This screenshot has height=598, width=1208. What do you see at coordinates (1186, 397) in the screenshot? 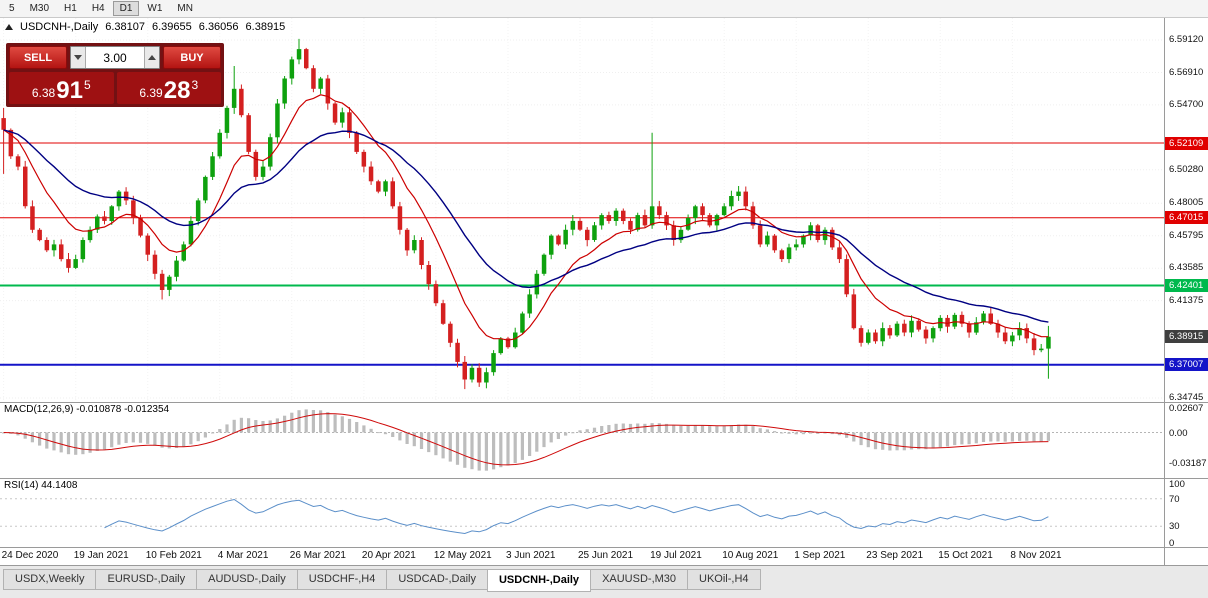
I see `price-axis-label: 6.34745` at bounding box center [1186, 397].